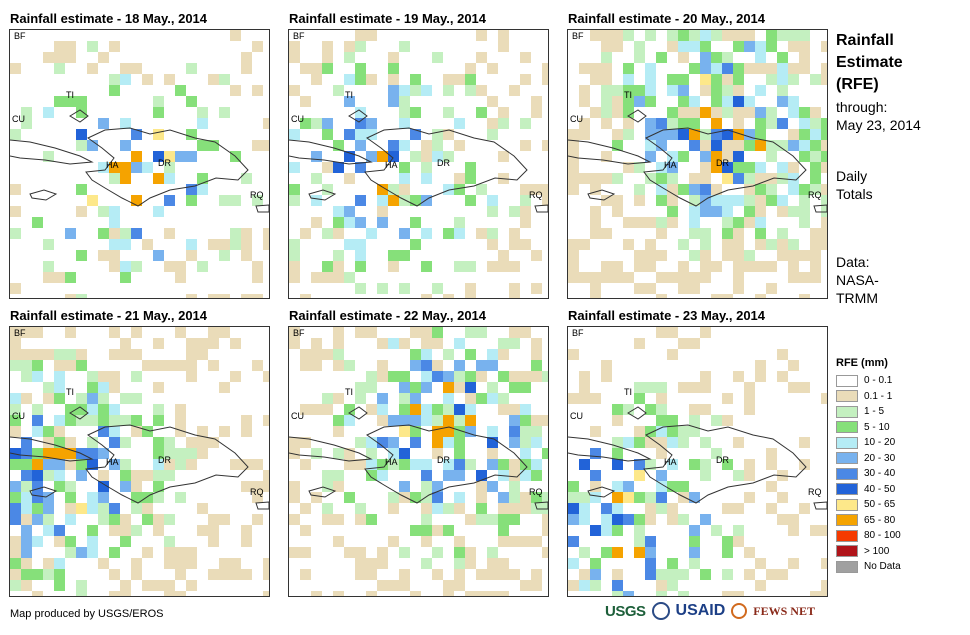 This screenshot has width=970, height=635. What do you see at coordinates (578, 36) in the screenshot?
I see `map-label-bf: BF` at bounding box center [578, 36].